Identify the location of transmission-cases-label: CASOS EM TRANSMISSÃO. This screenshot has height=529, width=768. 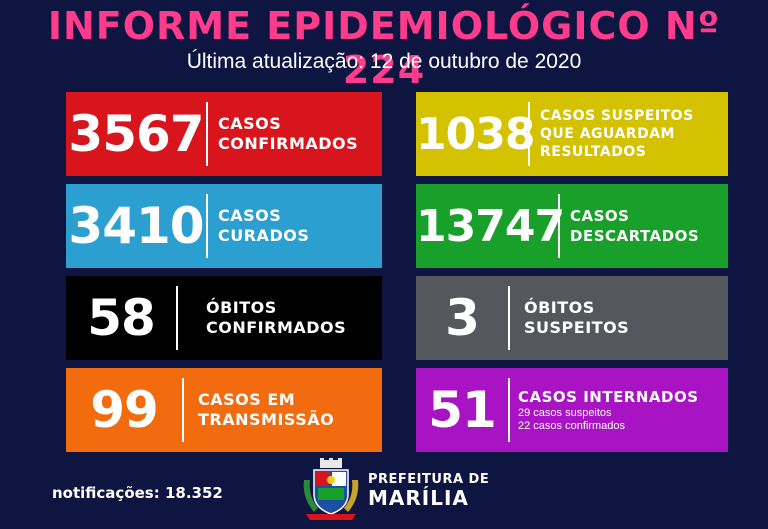
(259, 410).